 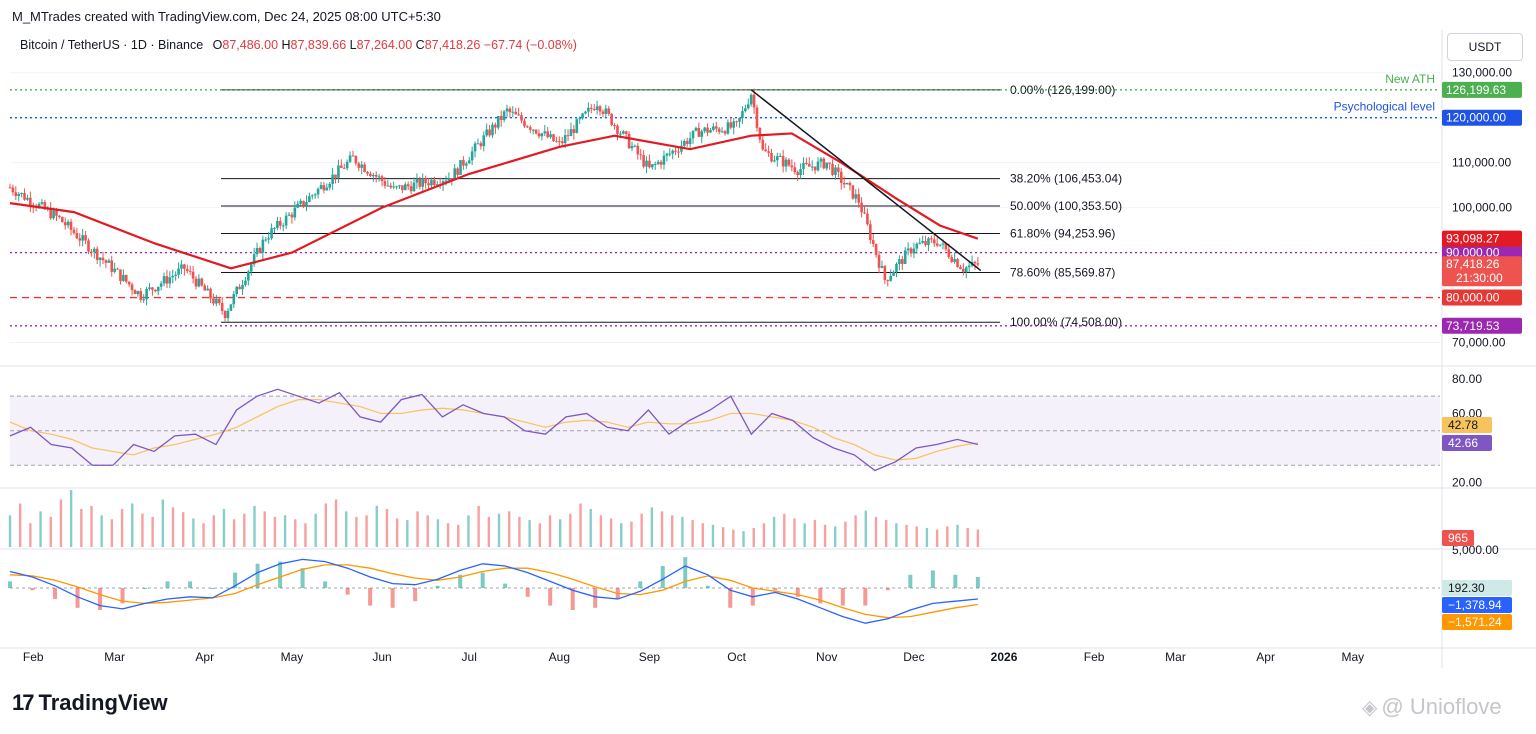 What do you see at coordinates (353, 45) in the screenshot?
I see `low-label: L` at bounding box center [353, 45].